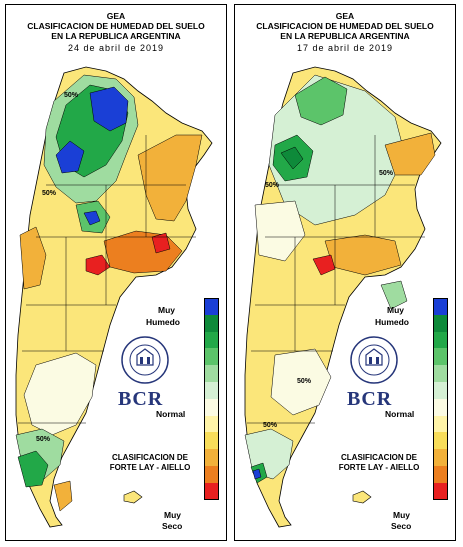 The width and height of the screenshot is (463, 547). What do you see at coordinates (257, 474) in the screenshot?
I see `zone-very-humid-south` at bounding box center [257, 474].